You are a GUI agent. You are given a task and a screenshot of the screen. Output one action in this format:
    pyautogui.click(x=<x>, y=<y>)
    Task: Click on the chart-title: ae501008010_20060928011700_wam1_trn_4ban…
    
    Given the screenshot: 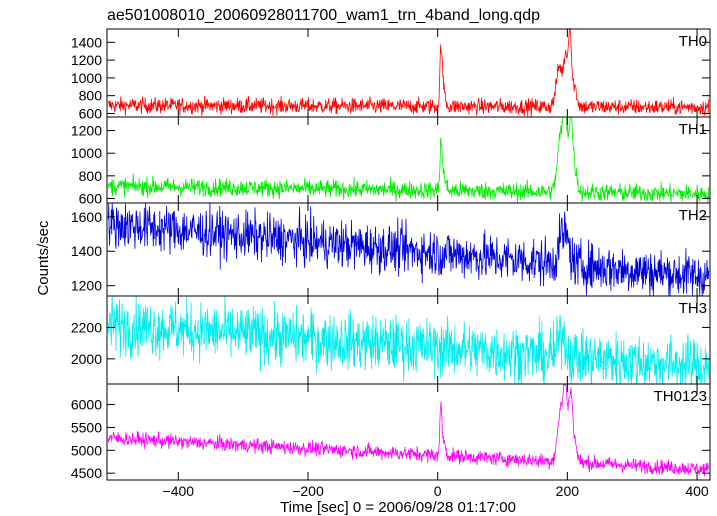 What is the action you would take?
    pyautogui.click(x=323, y=15)
    